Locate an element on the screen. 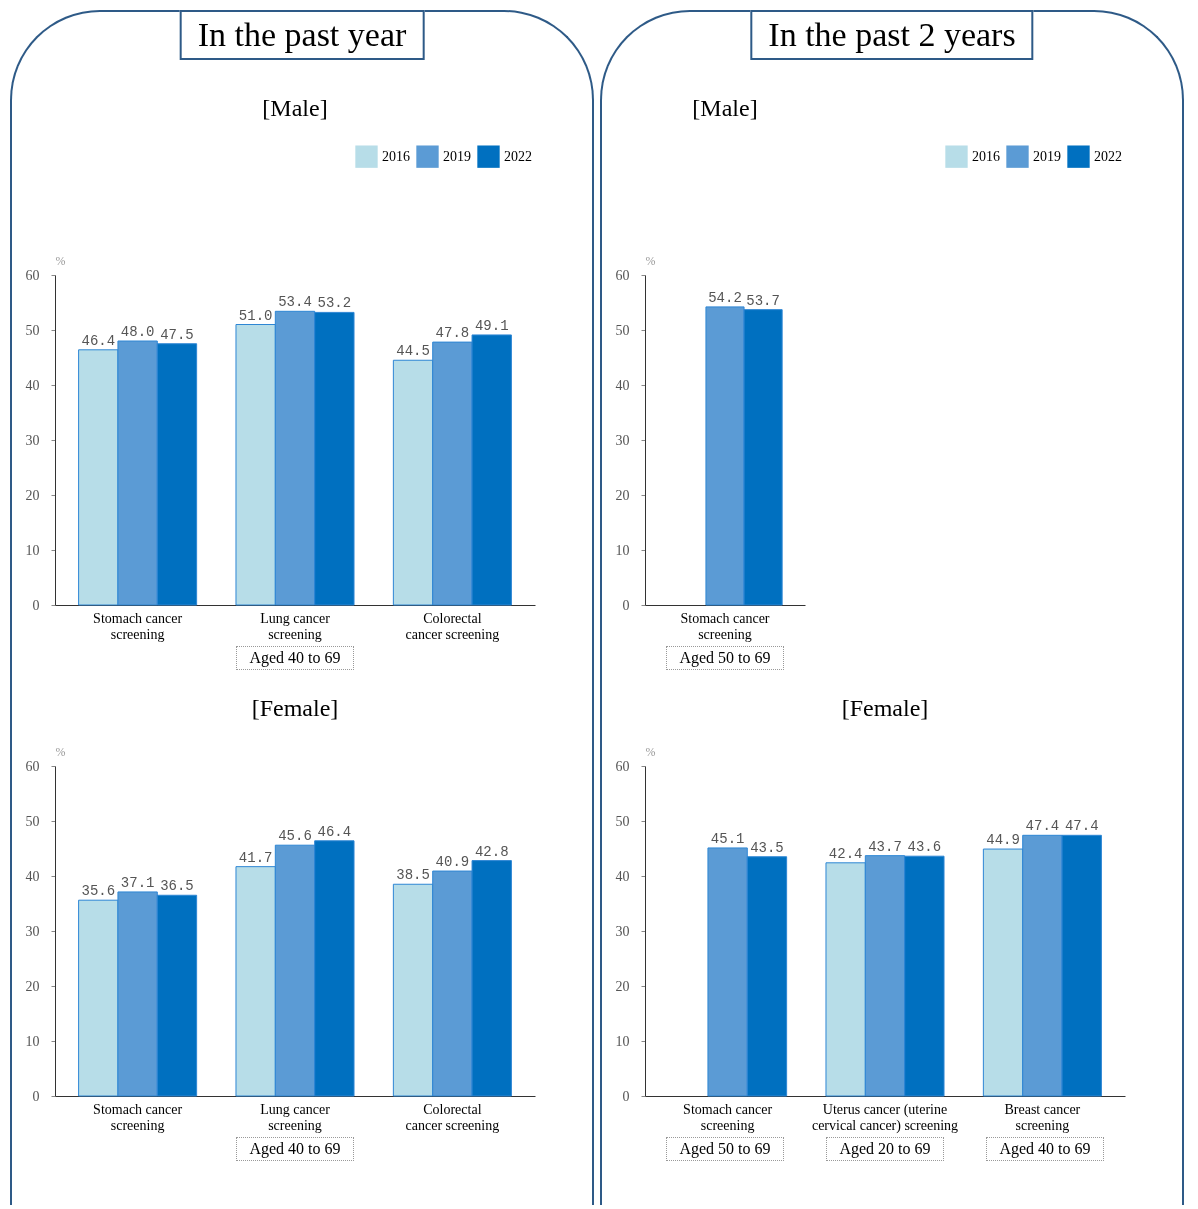 Image resolution: width=1198 pixels, height=1209 pixels. data-label: 45.6 is located at coordinates (295, 836).